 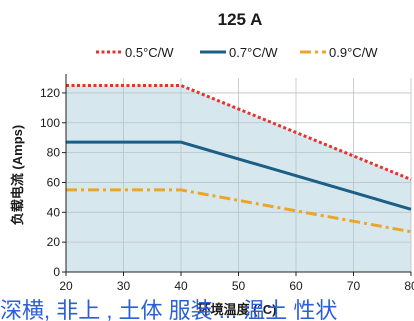 I want to click on legend-label-3: 0.9°C/W, so click(x=353, y=52).